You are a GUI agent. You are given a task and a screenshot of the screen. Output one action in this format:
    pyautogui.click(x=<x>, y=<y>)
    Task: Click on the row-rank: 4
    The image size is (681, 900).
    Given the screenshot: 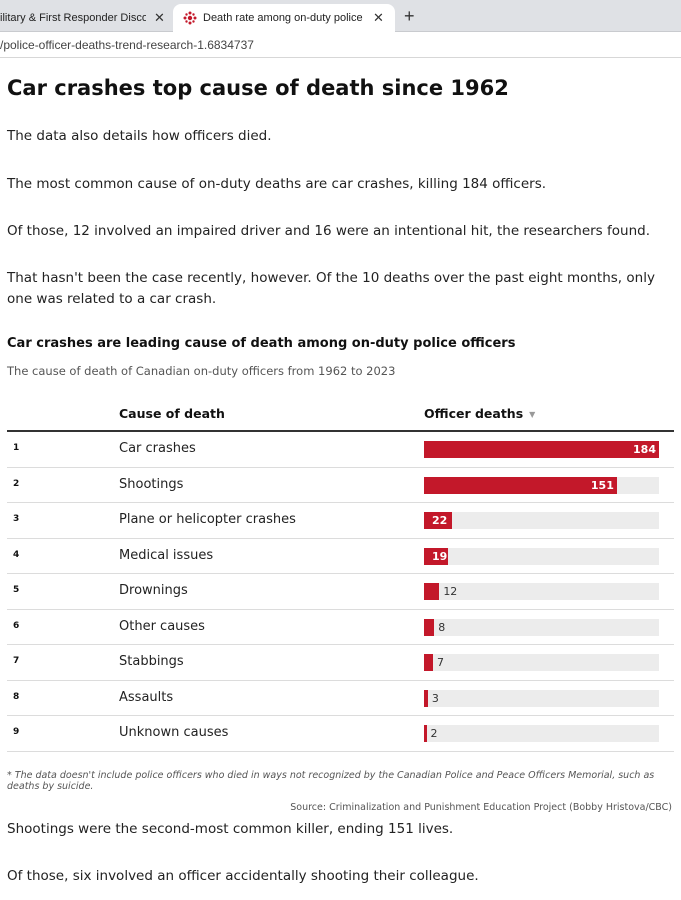 What is the action you would take?
    pyautogui.click(x=16, y=554)
    